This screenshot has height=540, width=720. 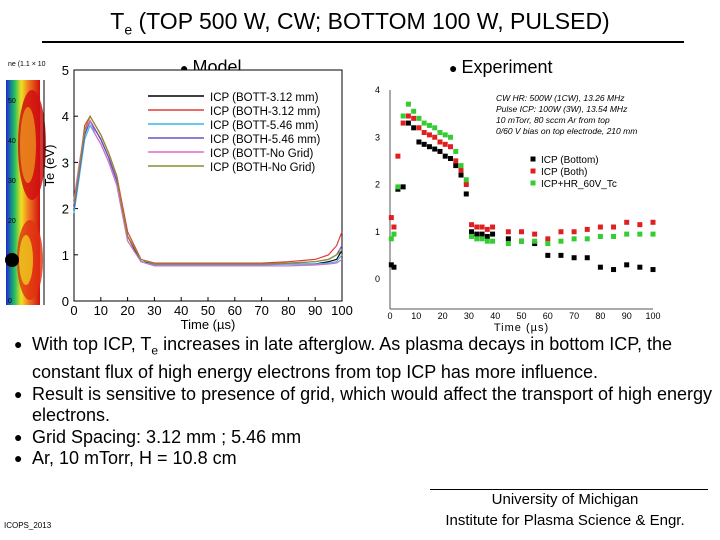 What do you see at coordinates (264, 98) in the screenshot?
I see `legend-entry: ICP (BOTT-3.12 mm)` at bounding box center [264, 98].